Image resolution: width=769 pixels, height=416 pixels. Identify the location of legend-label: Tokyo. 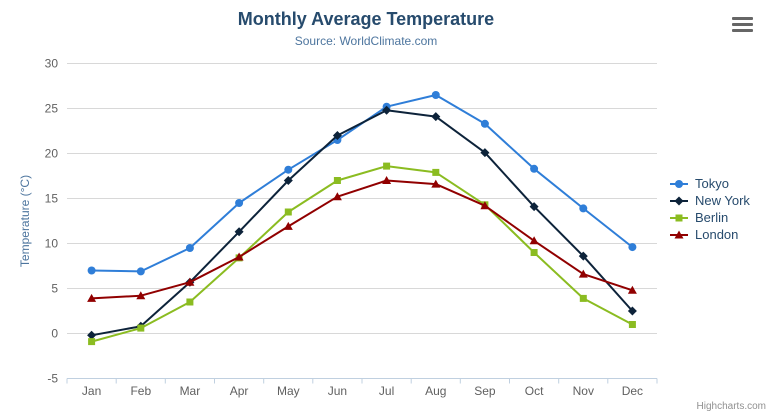
(712, 183).